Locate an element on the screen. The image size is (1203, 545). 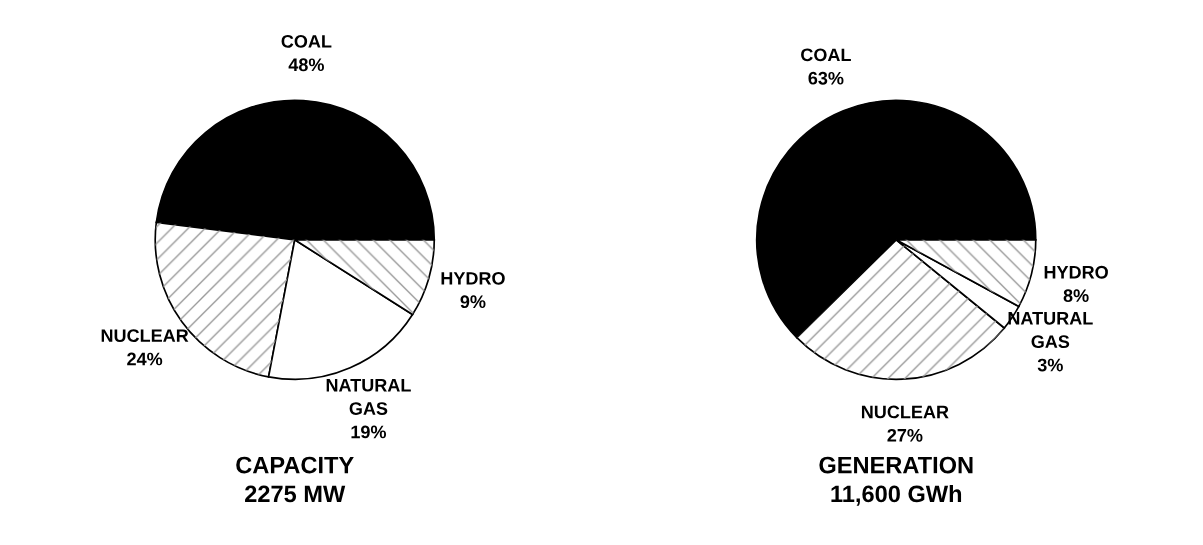
data-label: 19% is located at coordinates (369, 432).